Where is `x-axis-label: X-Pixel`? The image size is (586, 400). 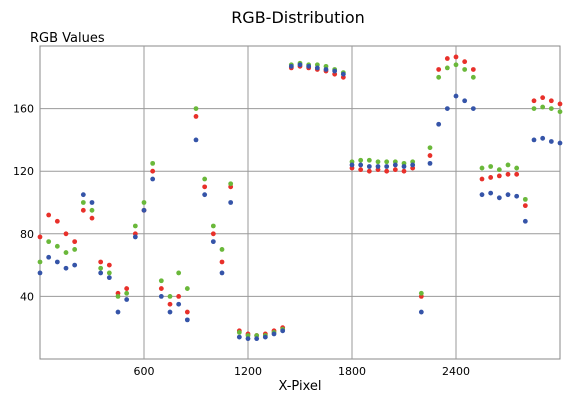 x-axis-label: X-Pixel is located at coordinates (299, 386).